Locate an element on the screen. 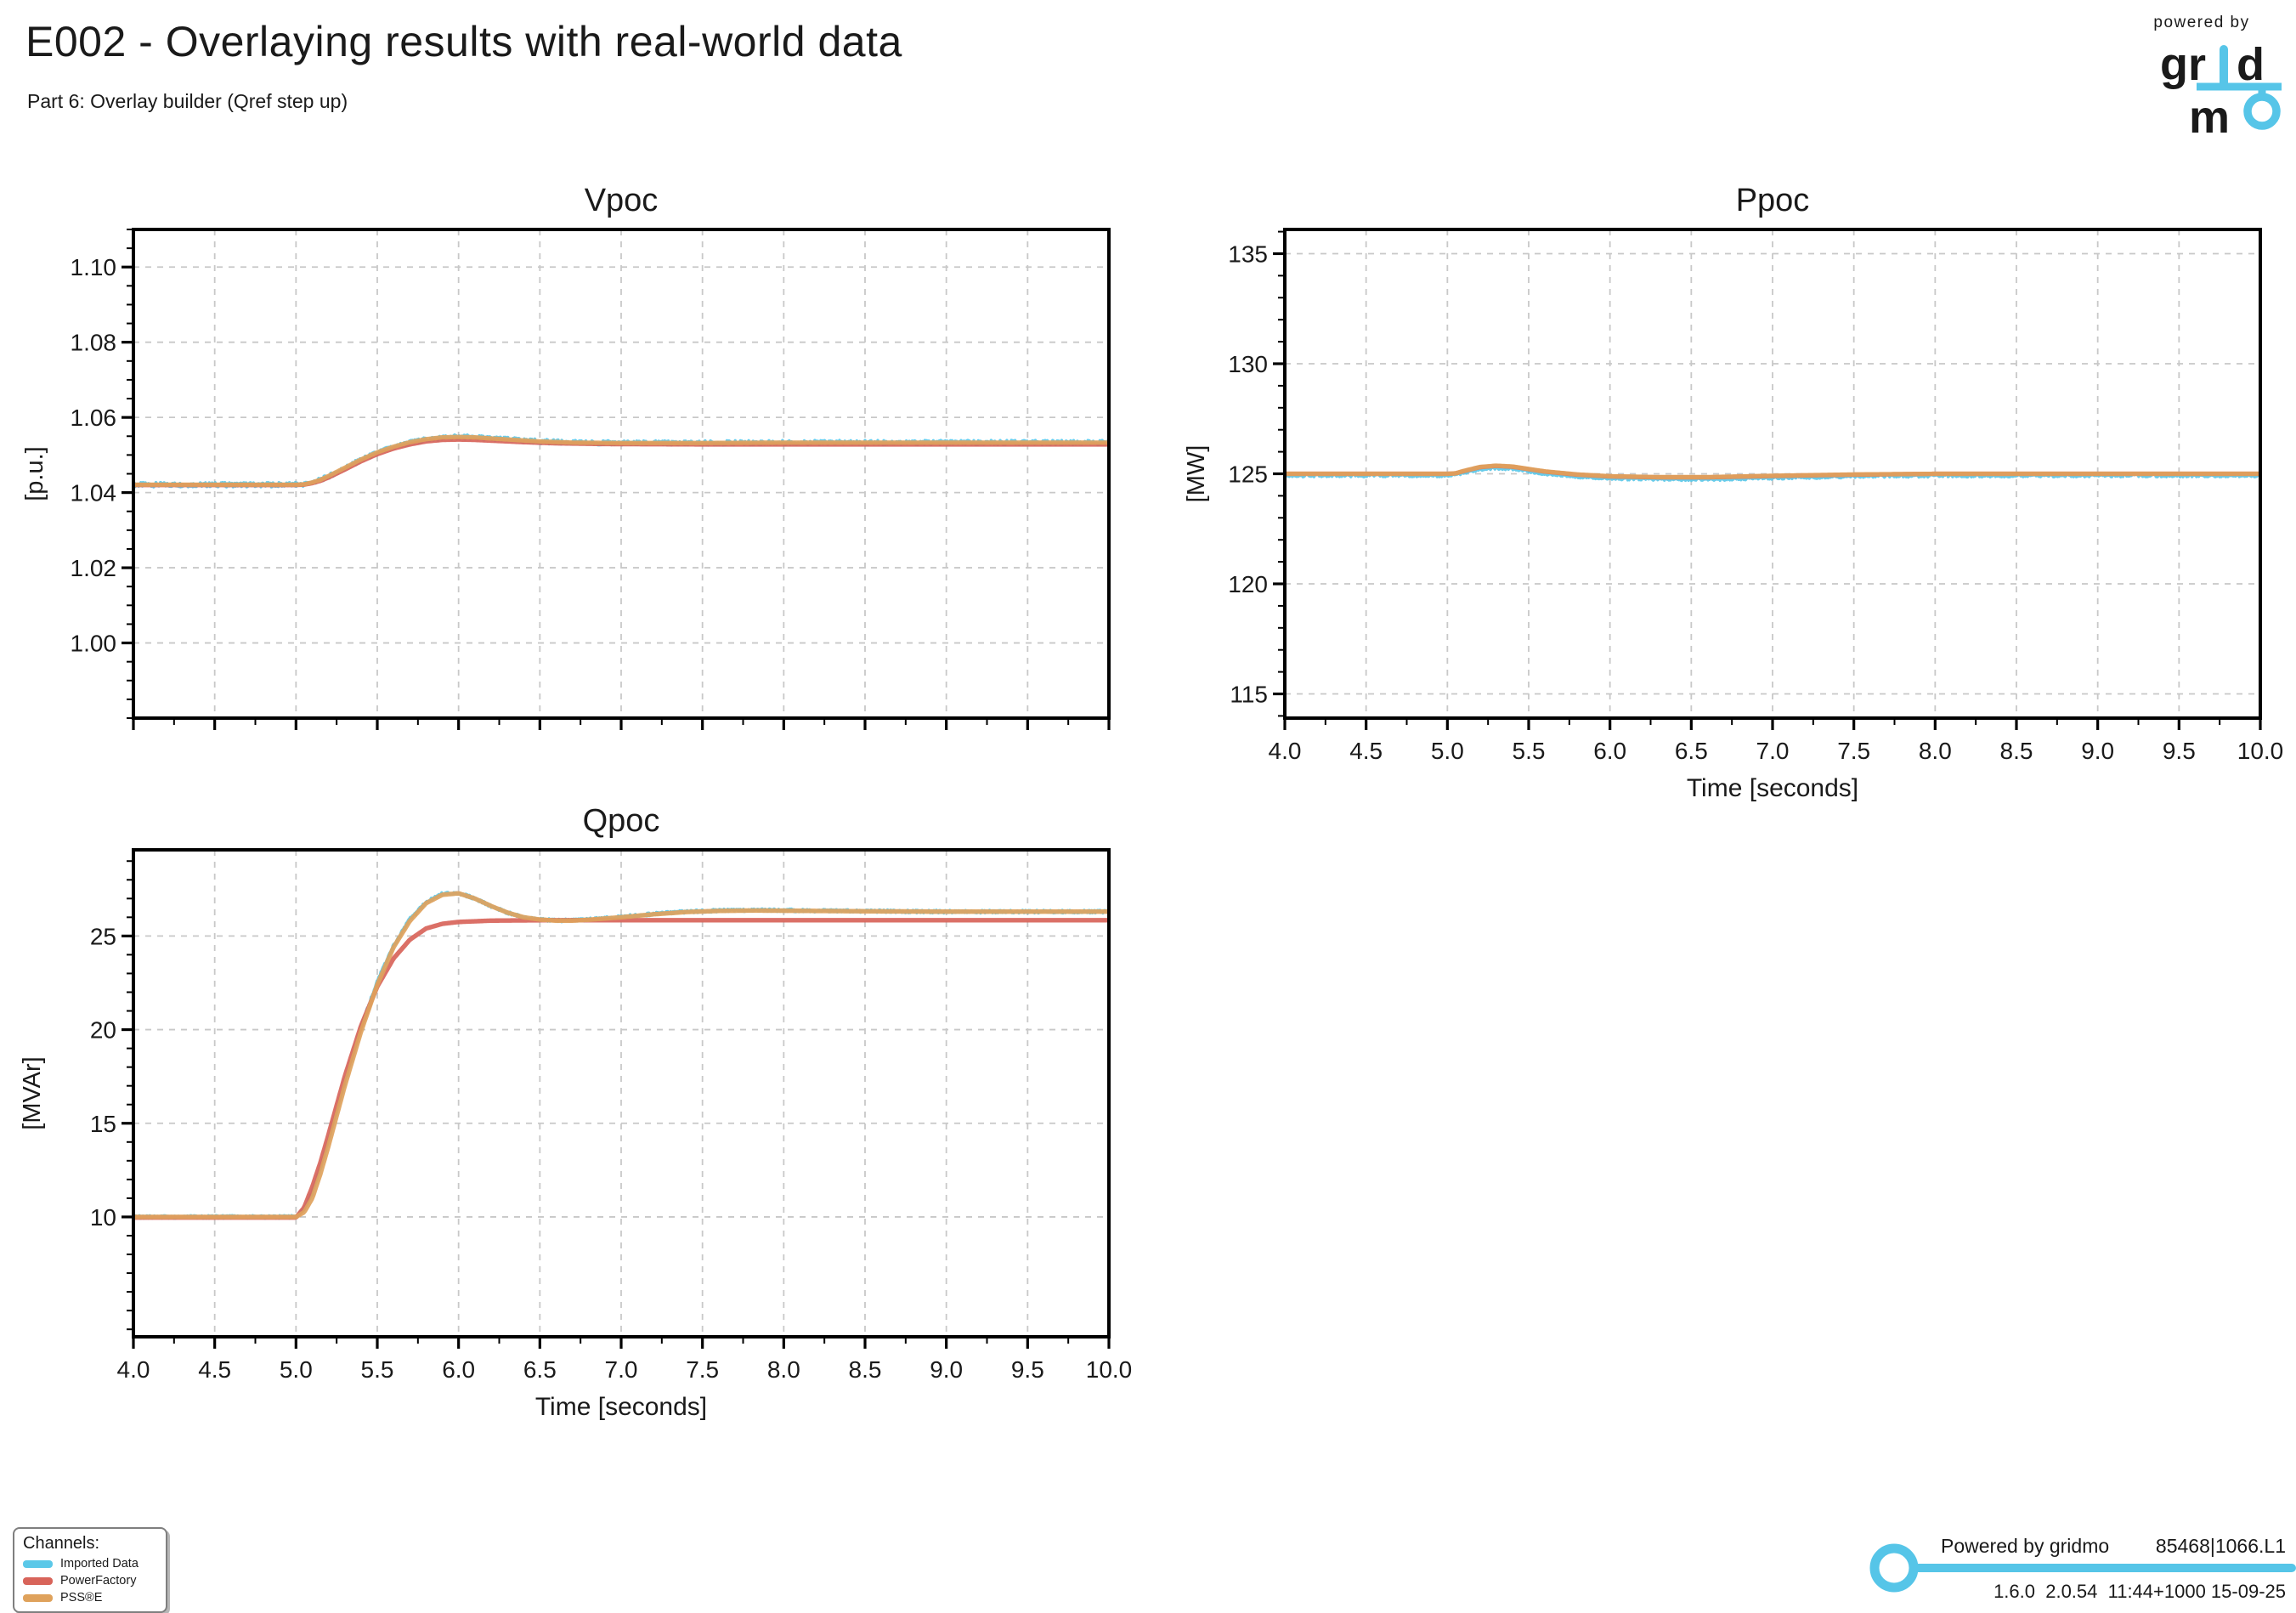 The height and width of the screenshot is (1613, 2296). ppoc-y-tick-label: 115 is located at coordinates (1249, 695).